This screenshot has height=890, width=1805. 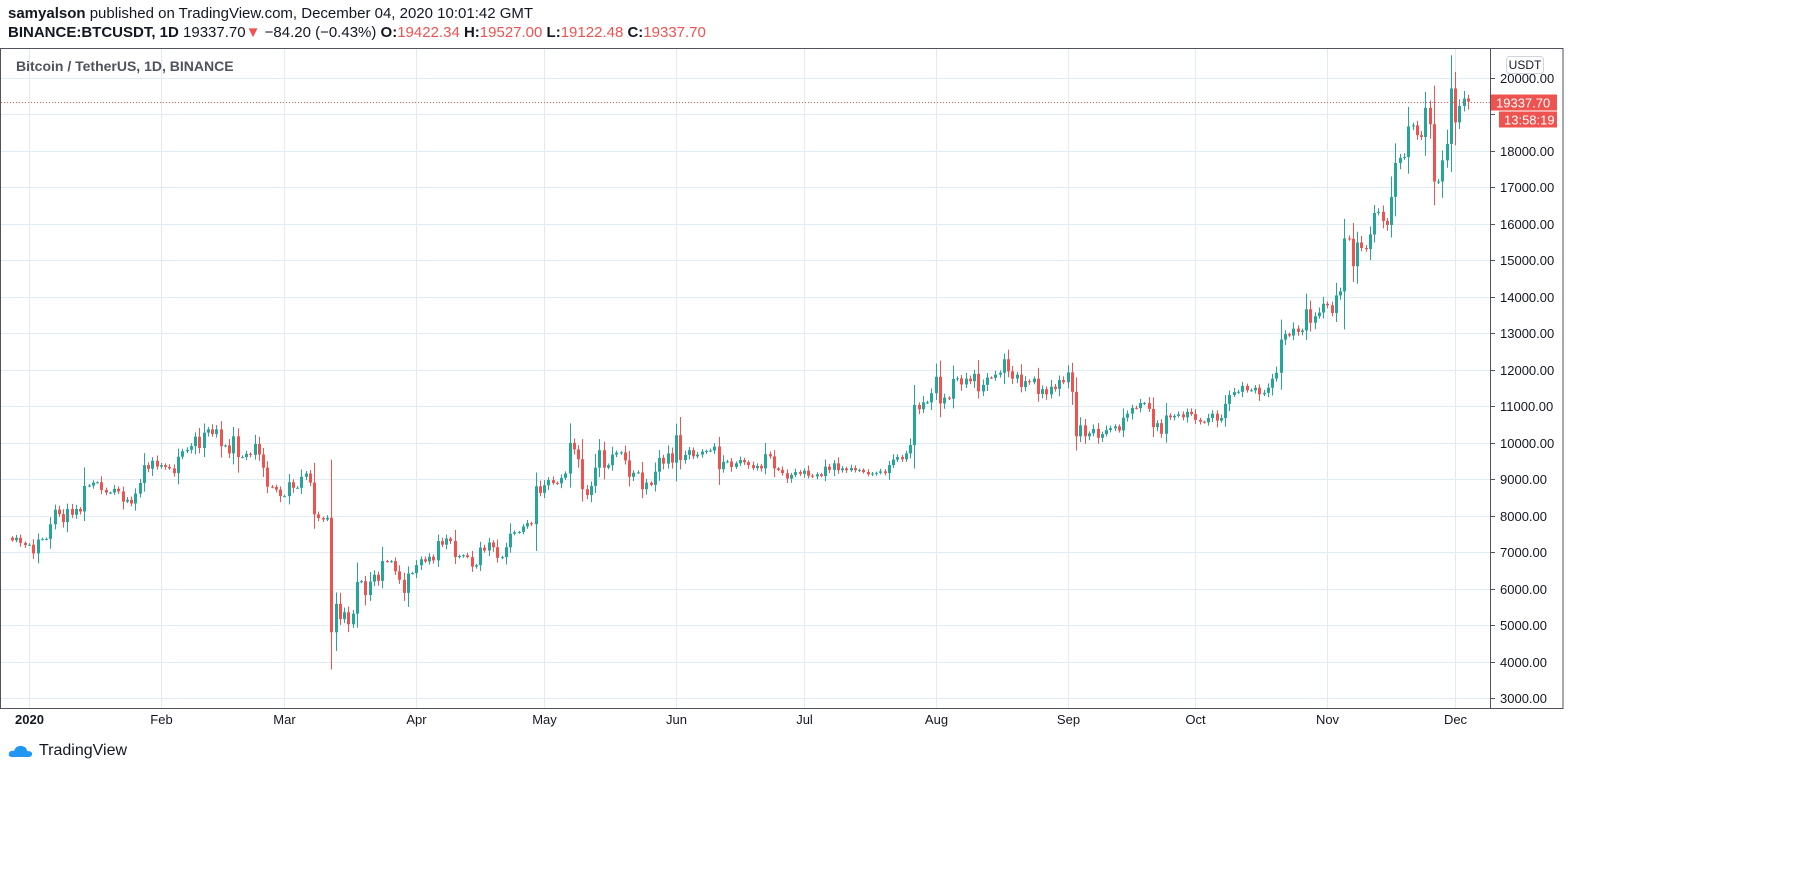 I want to click on low-value: 19122.48, so click(x=592, y=32).